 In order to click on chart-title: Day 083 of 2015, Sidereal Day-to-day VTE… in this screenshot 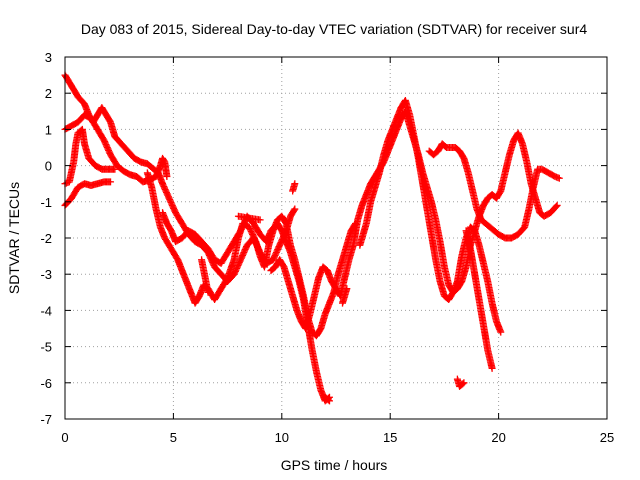, I will do `click(334, 29)`.